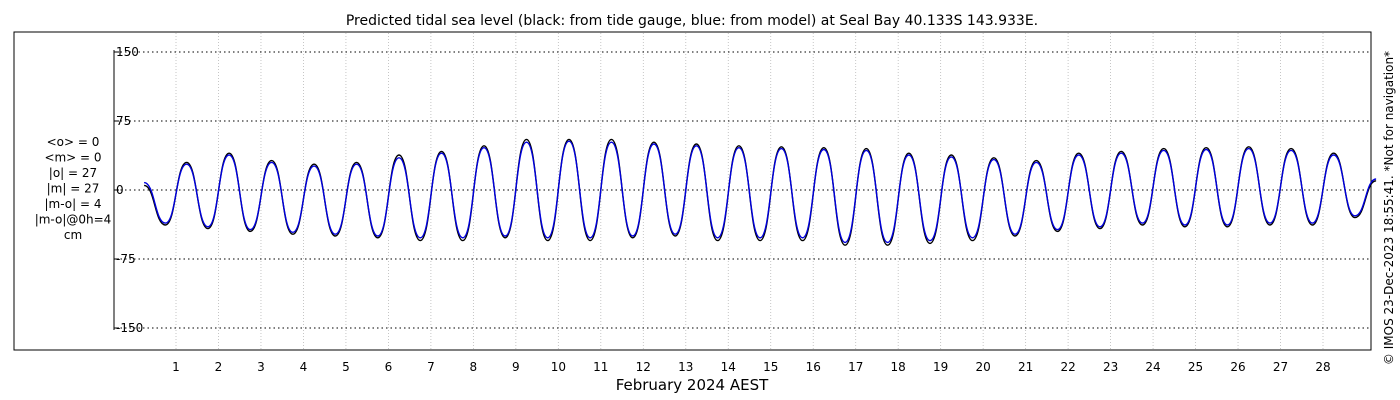  Describe the element at coordinates (346, 367) in the screenshot. I see `x-tick-label: 5` at that location.